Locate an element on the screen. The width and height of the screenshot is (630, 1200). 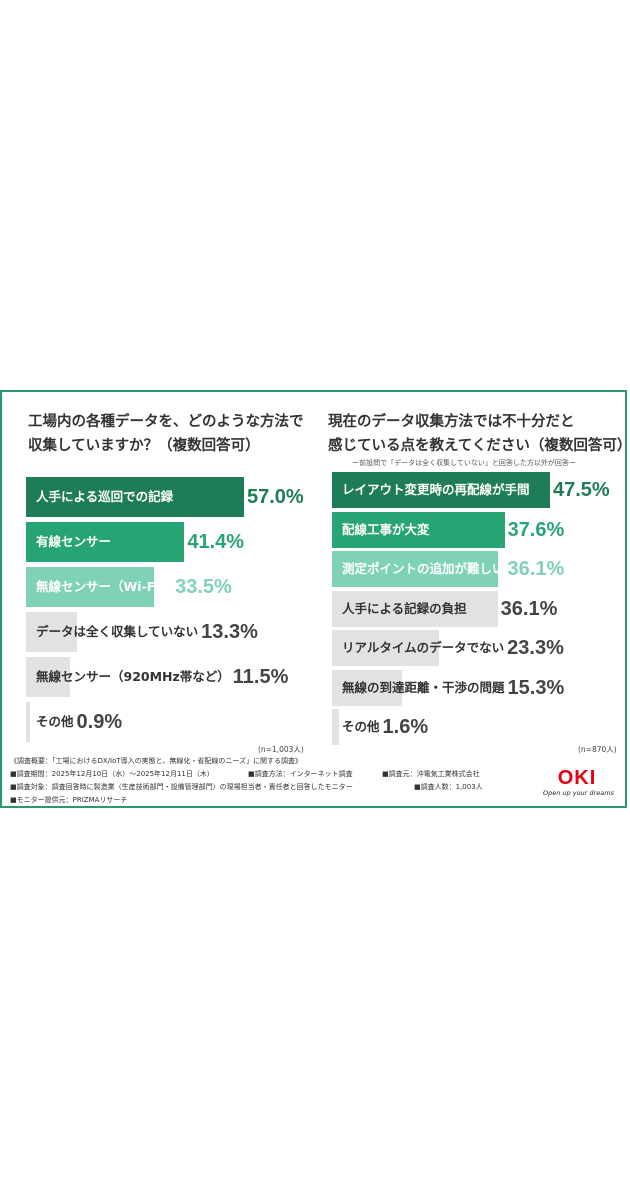
bar-label: 配線工事が大変 is located at coordinates (386, 529).